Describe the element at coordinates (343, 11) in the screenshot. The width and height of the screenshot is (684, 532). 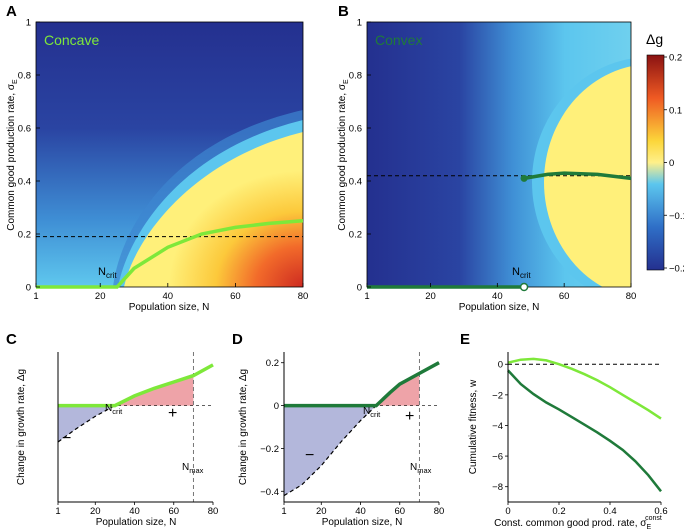
I see `panel-label-b: B` at that location.